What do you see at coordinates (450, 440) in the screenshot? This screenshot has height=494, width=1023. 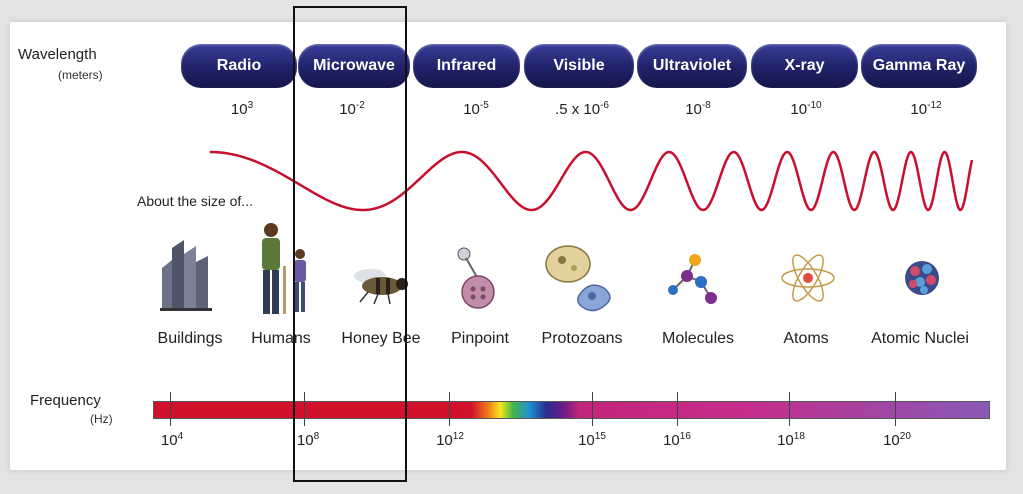 I see `frequency-tick-label: 10¹²` at bounding box center [450, 440].